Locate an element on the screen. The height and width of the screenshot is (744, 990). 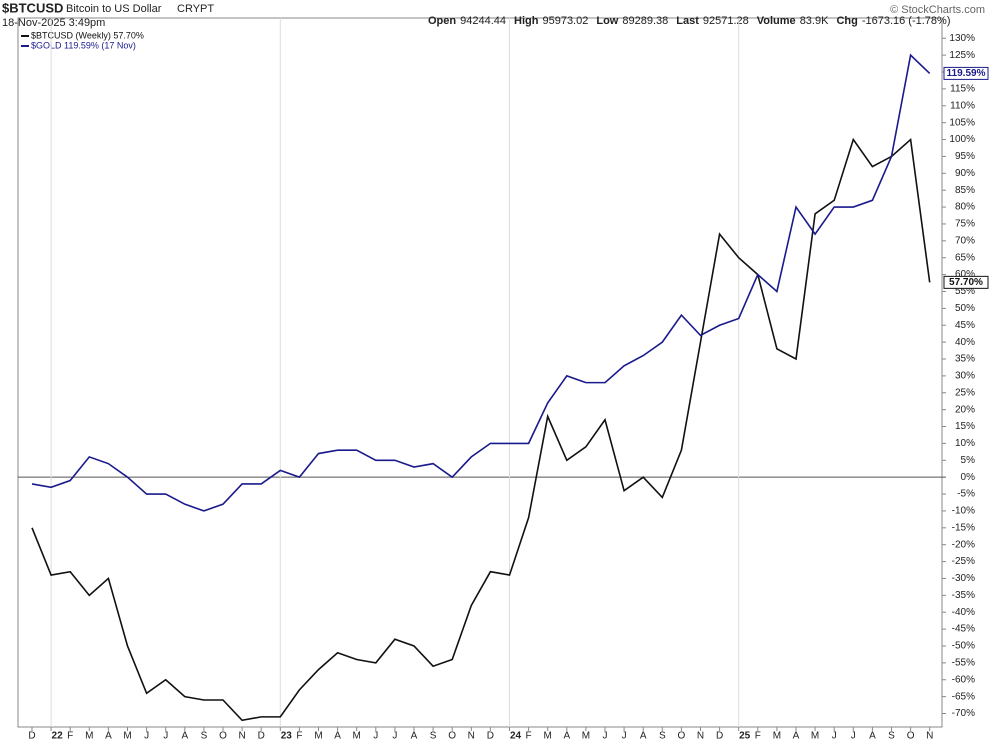
y-tick-label: -50% is located at coordinates (963, 646).